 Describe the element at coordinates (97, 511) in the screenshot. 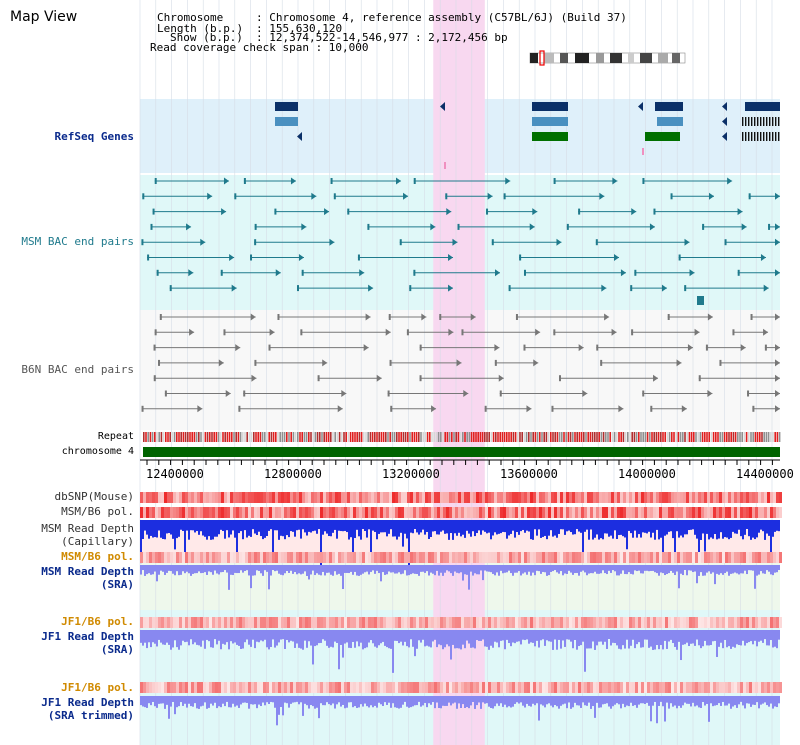

I see `track-label-msm-b6-pol-capillary: MSM/B6 pol.` at that location.